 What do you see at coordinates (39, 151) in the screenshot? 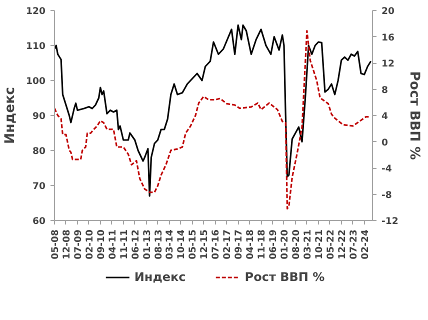
I see `y-tick-label: 80` at bounding box center [39, 151].